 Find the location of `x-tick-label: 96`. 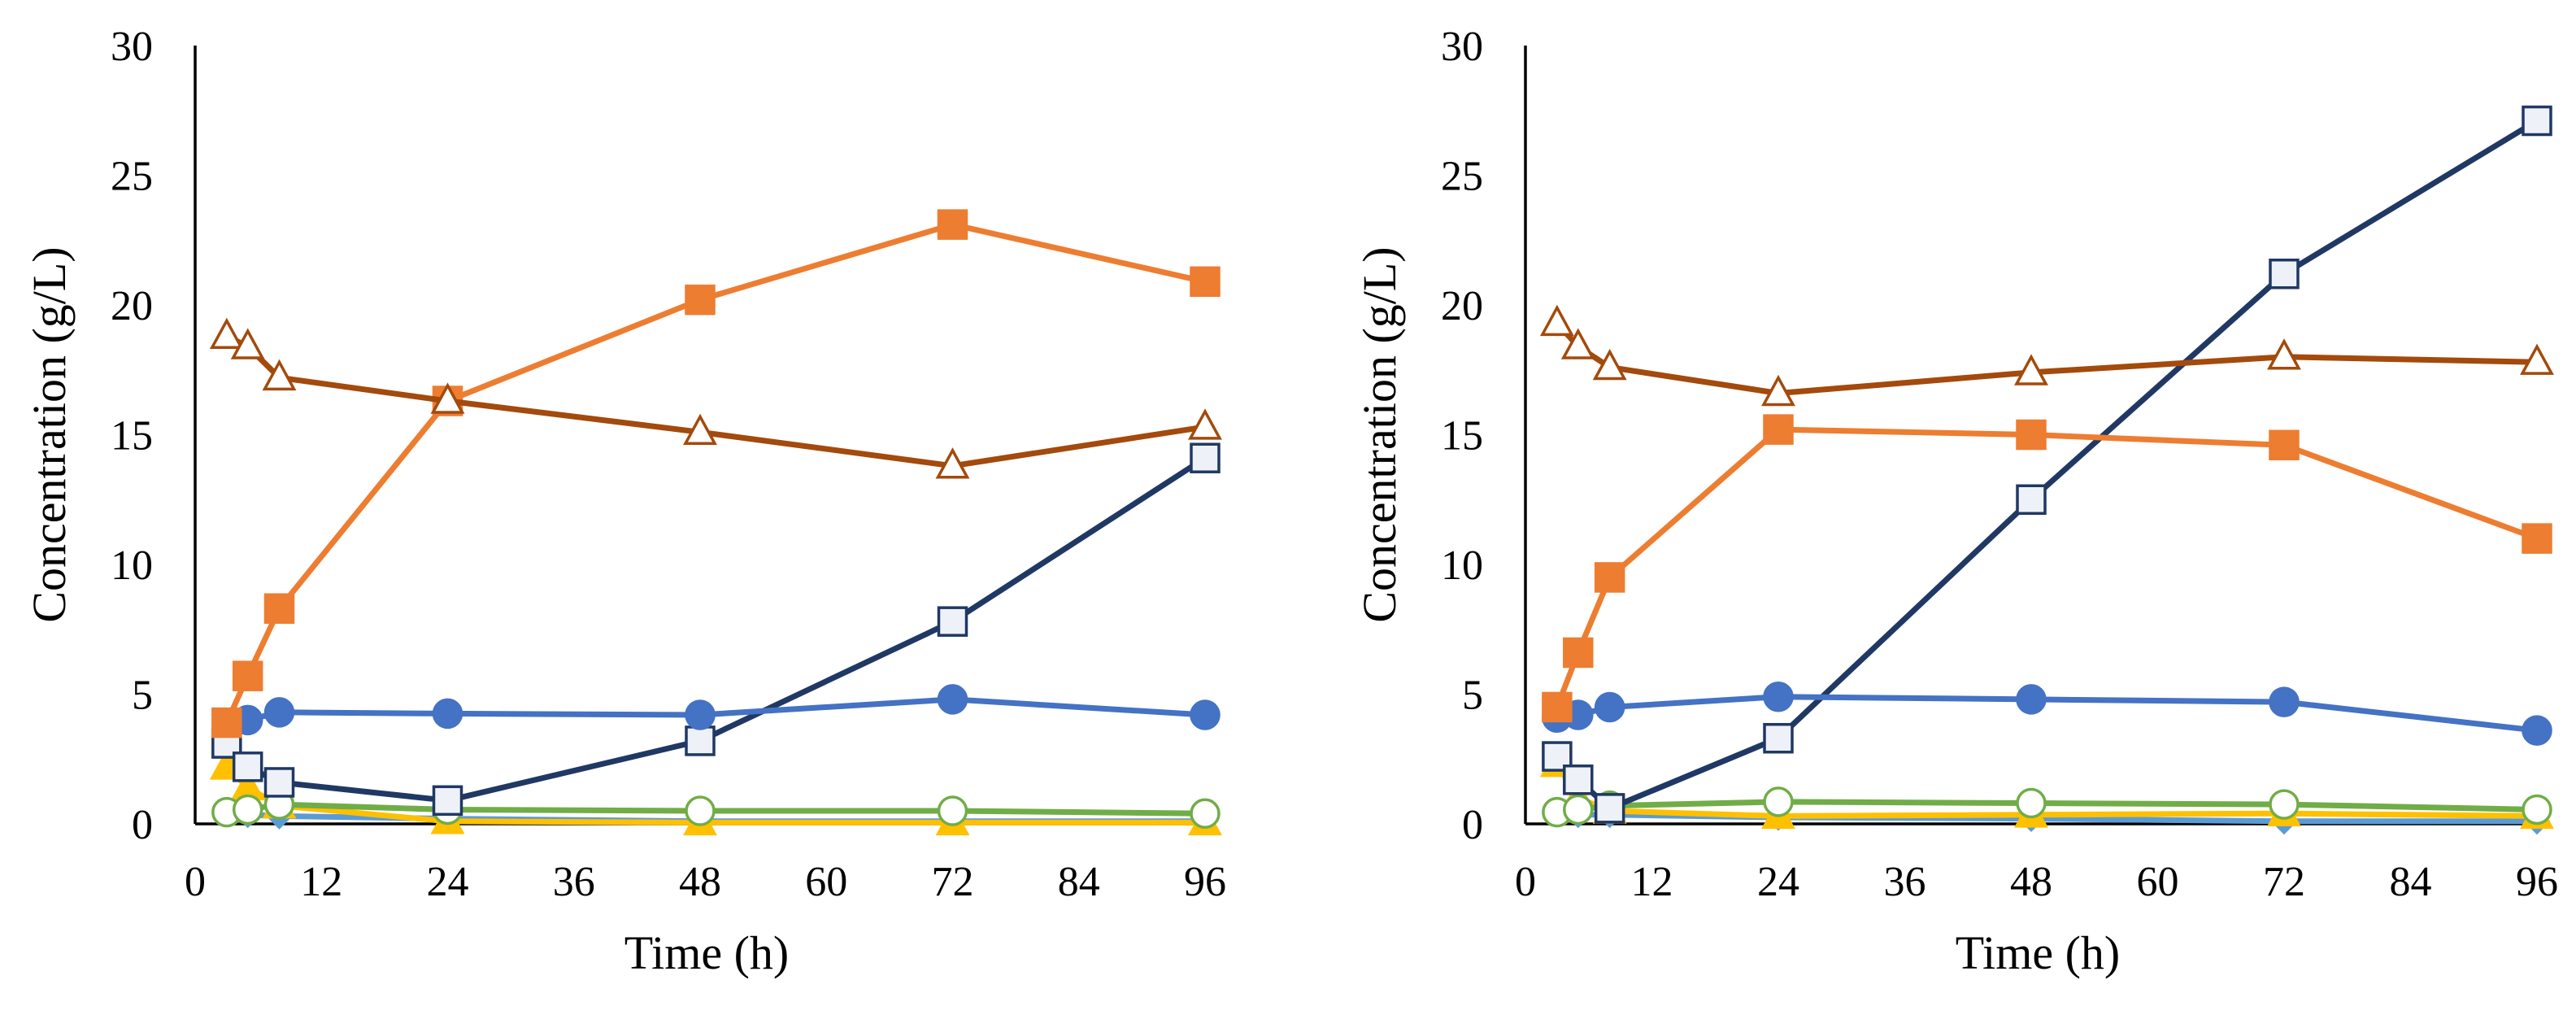

x-tick-label: 96 is located at coordinates (1205, 882).